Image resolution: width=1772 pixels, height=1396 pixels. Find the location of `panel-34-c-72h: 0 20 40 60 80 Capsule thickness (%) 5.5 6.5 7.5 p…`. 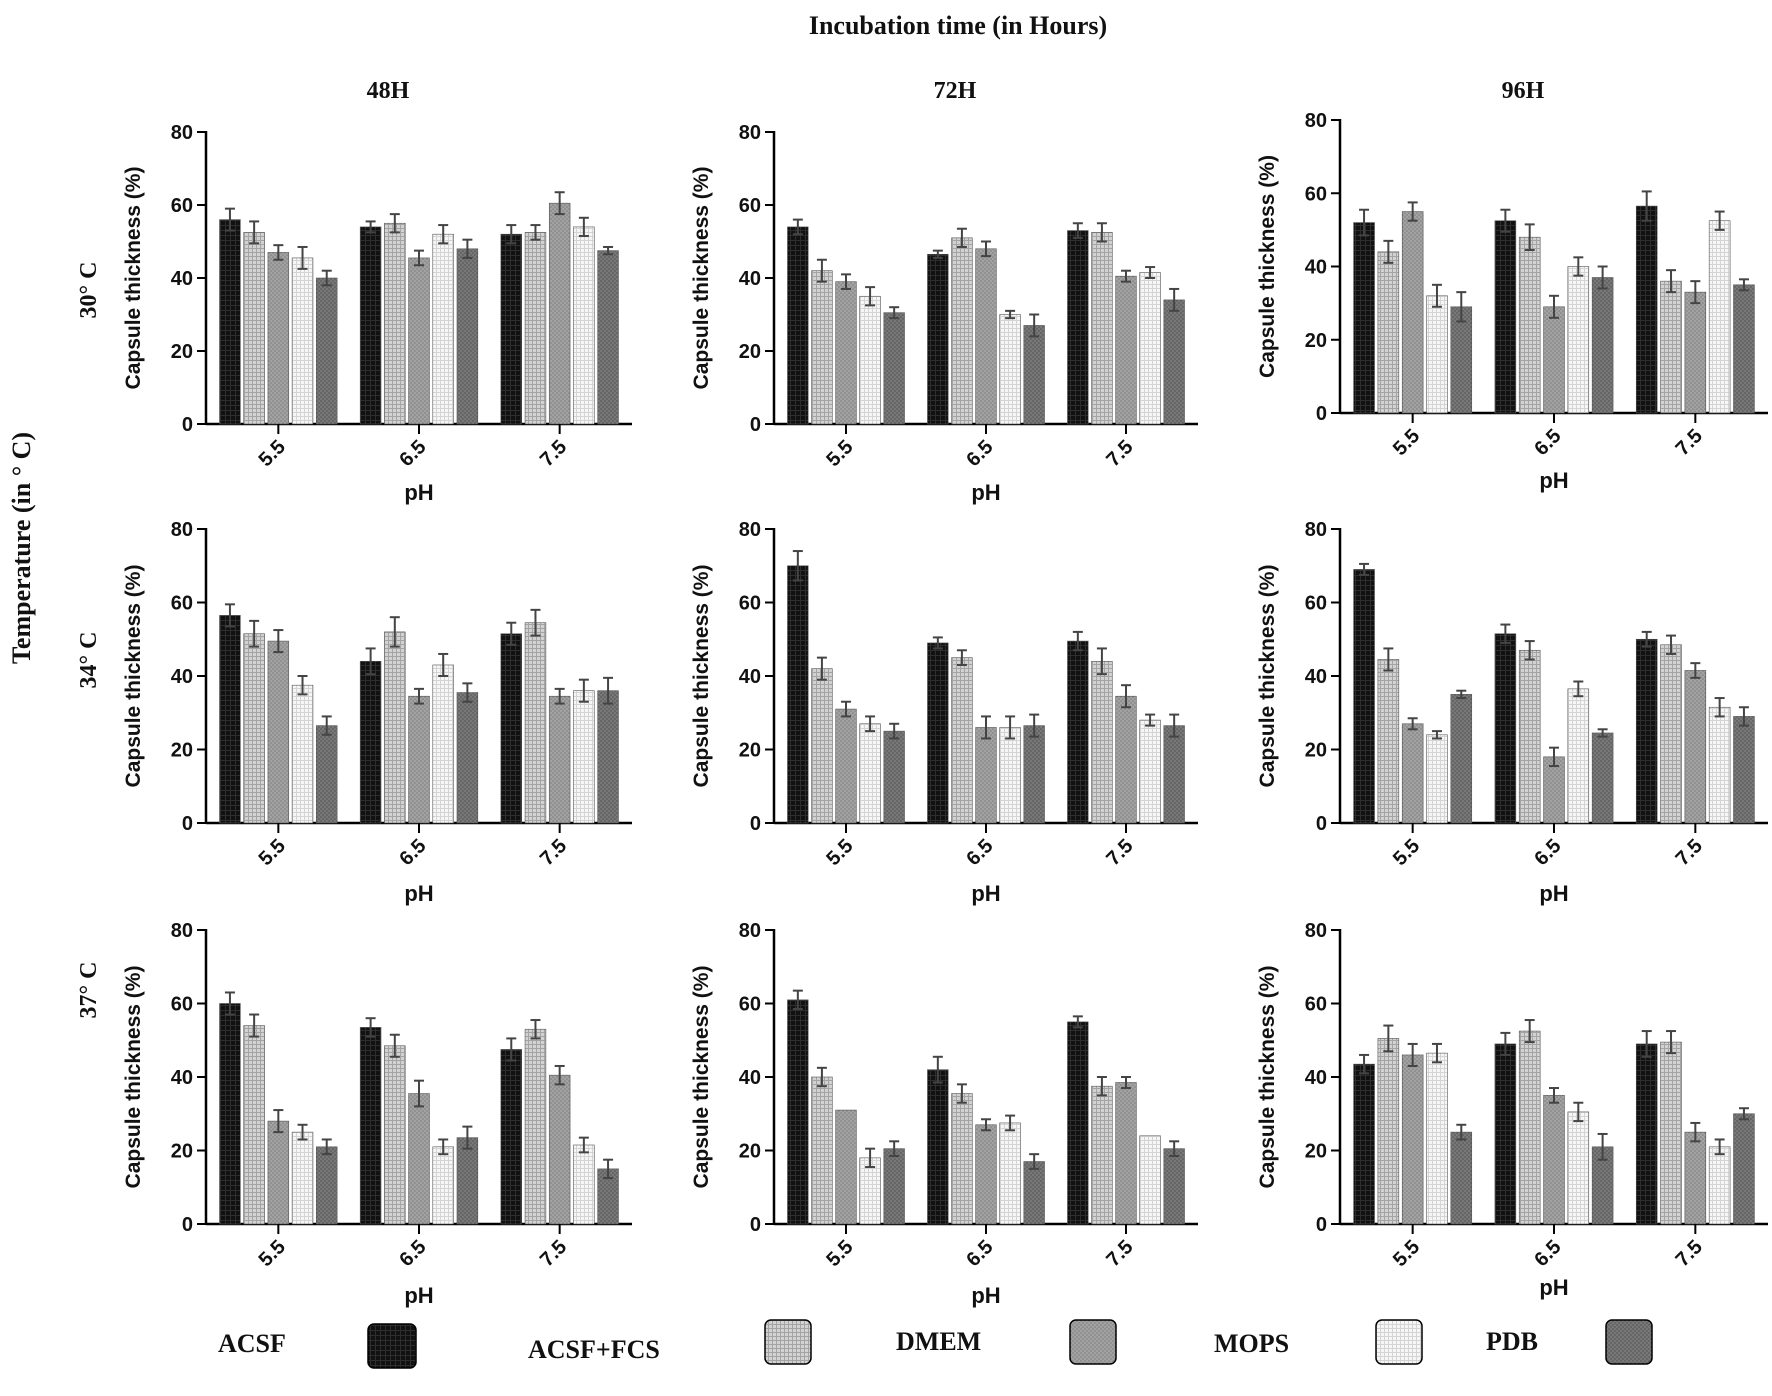

panel-34-c-72h: 0 20 40 60 80 Capsule thickness (%) 5.5 6.5 7.5 p… is located at coordinates (944, 712).